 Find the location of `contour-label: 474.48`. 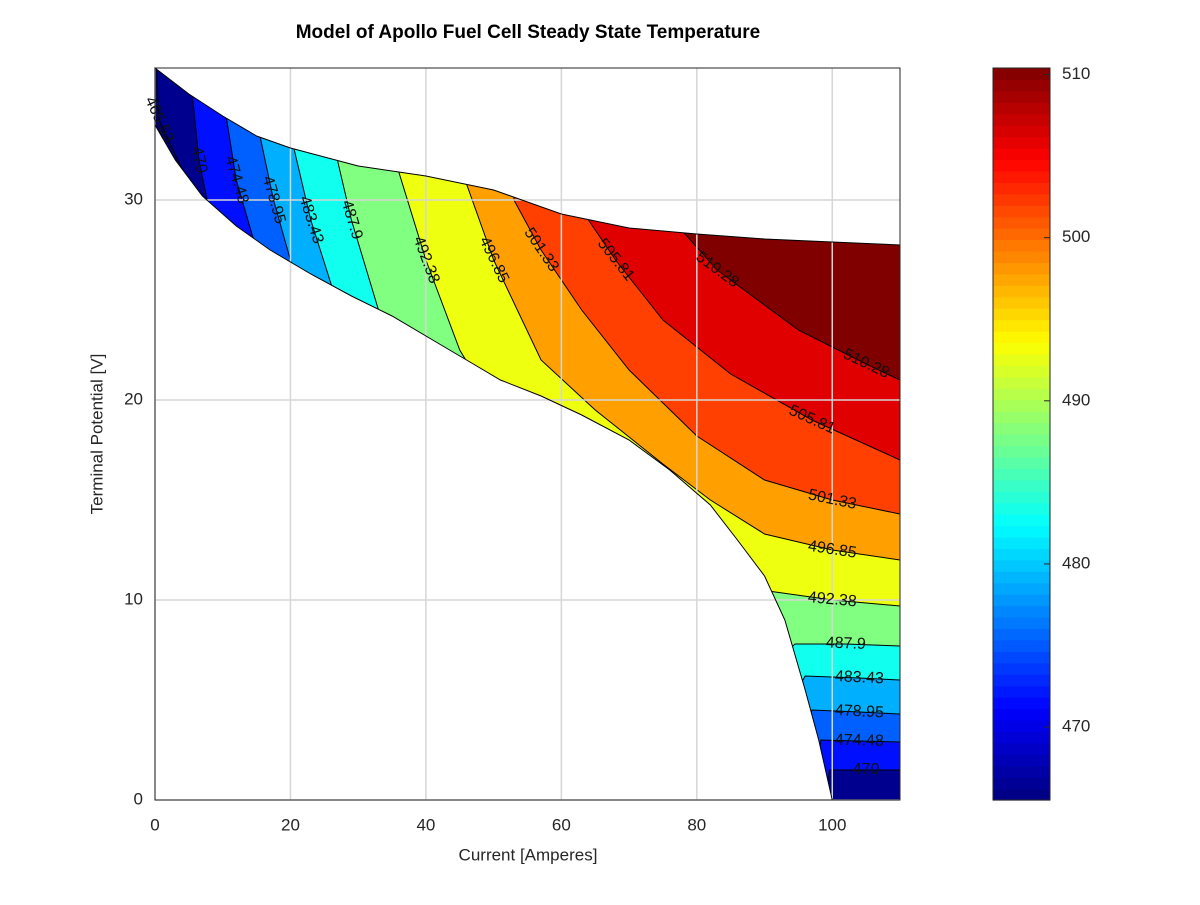

contour-label: 474.48 is located at coordinates (859, 741).